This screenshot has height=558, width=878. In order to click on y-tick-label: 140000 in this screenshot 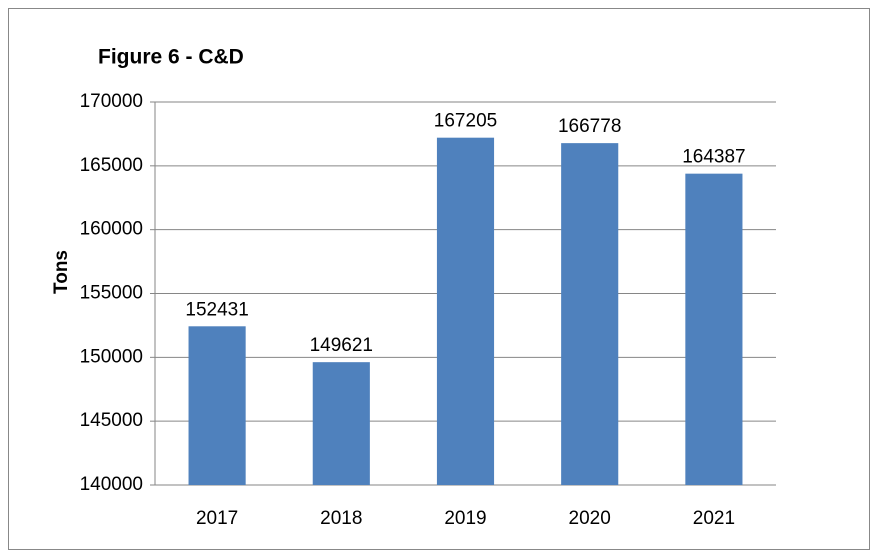, I will do `click(111, 484)`.